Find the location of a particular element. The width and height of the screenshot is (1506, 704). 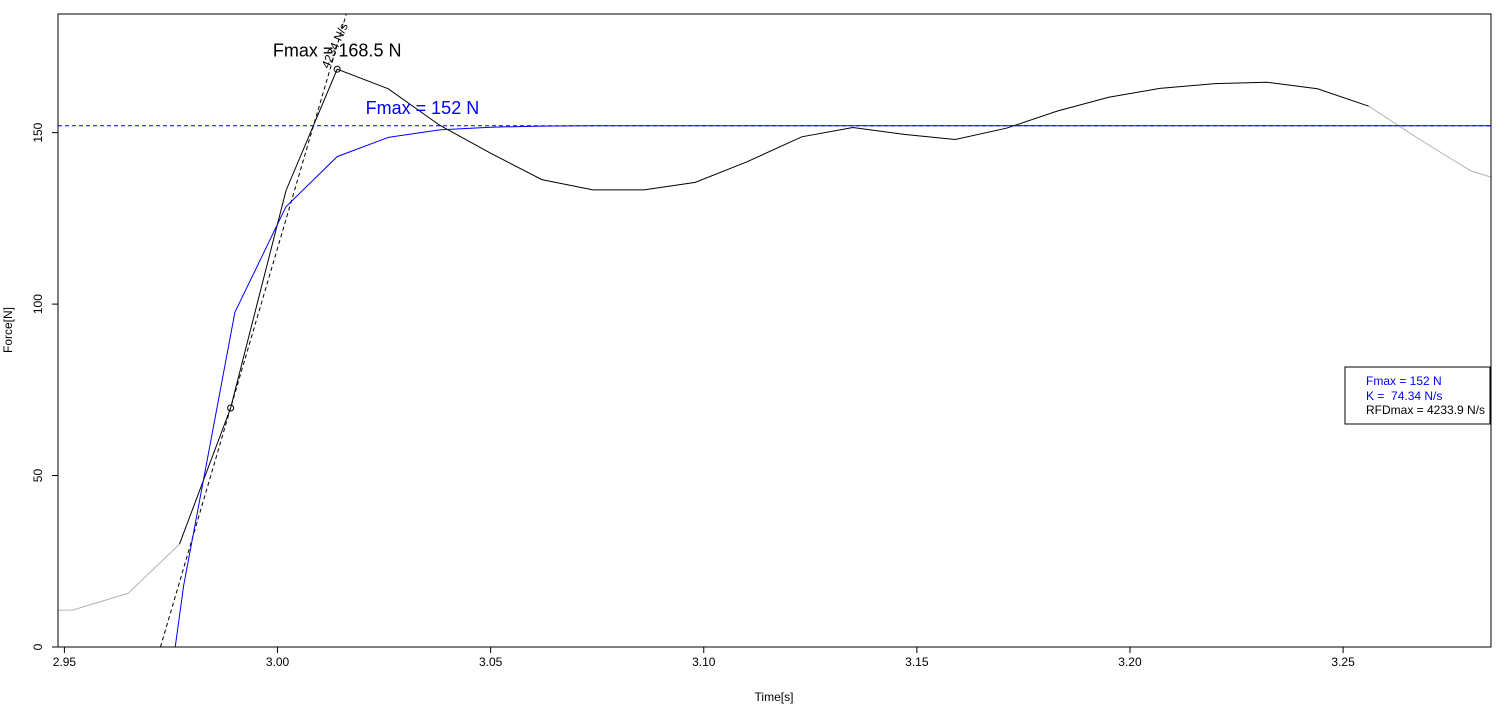

y-axis-label: Force[N] is located at coordinates (8, 330).